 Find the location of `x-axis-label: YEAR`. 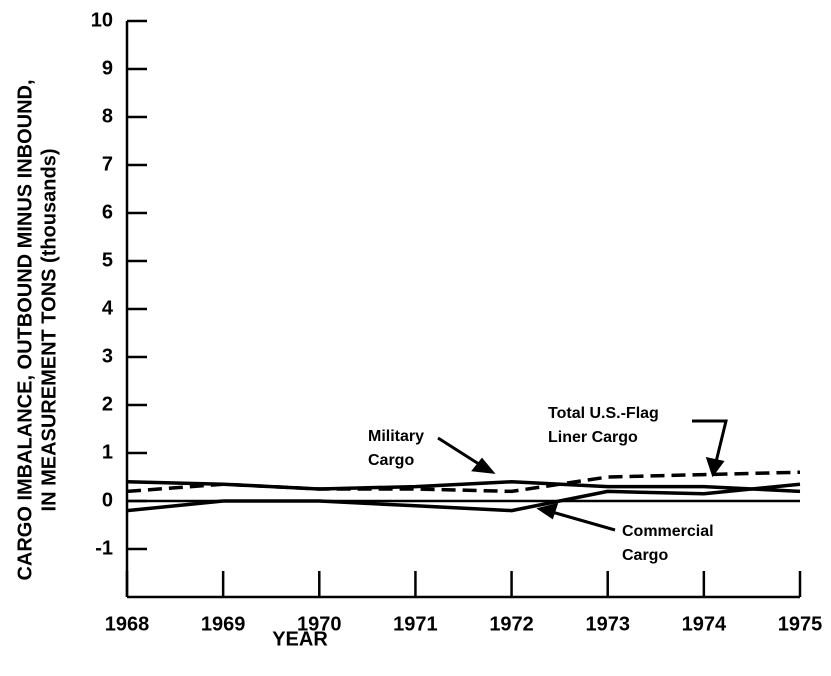

x-axis-label: YEAR is located at coordinates (300, 639).